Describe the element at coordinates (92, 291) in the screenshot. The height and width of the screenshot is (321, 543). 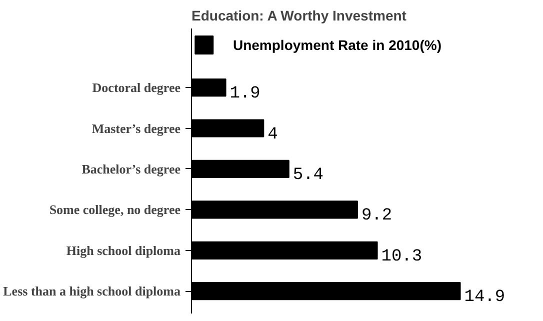
I see `y-tick-label: Less than a high school diploma` at that location.